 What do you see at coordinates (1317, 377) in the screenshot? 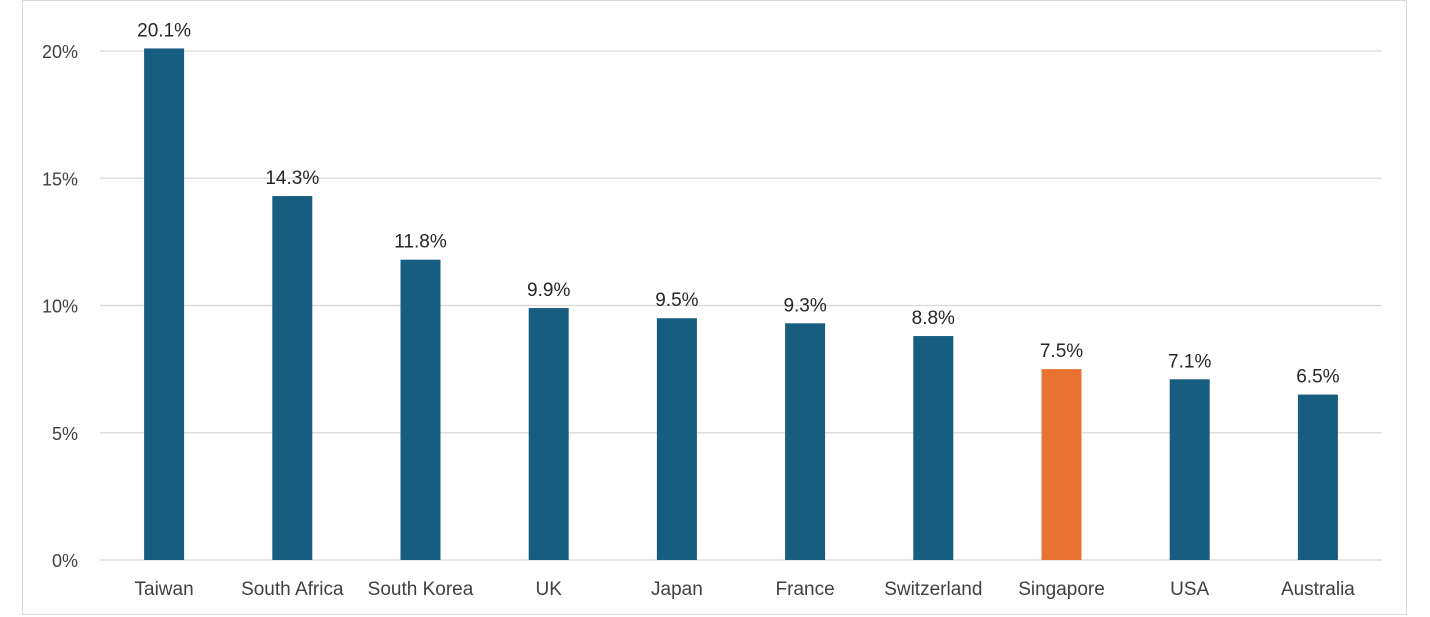
I see `data-label: 6.5%` at bounding box center [1317, 377].